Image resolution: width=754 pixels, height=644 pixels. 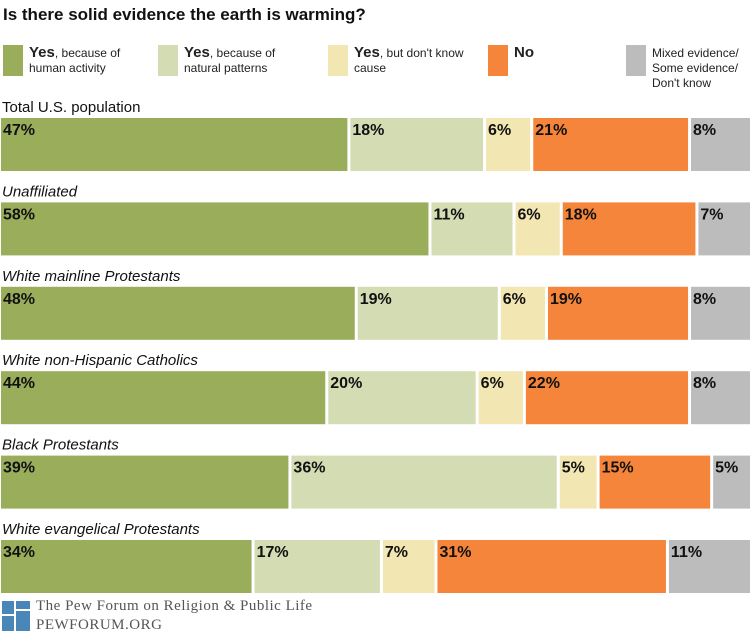 I want to click on group-label: Total U.S. population, so click(x=71, y=107).